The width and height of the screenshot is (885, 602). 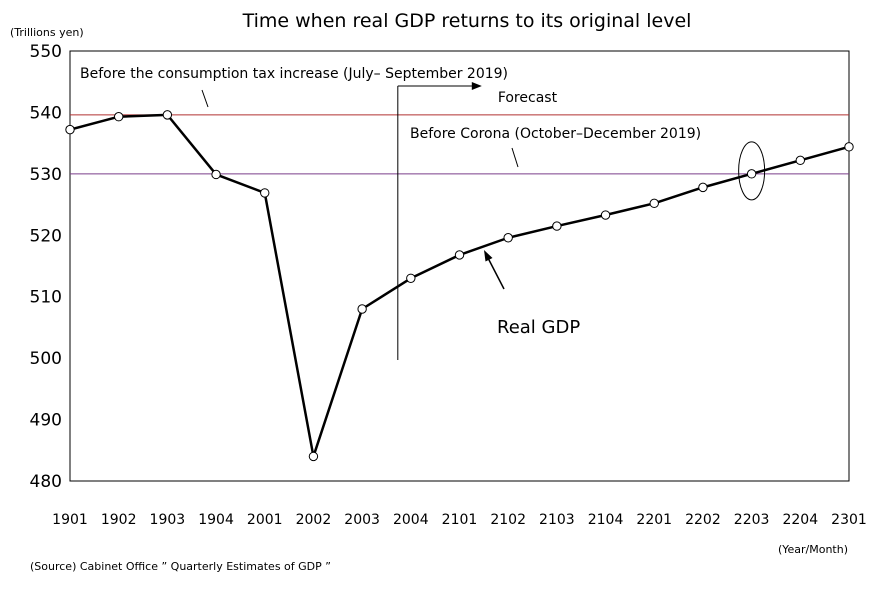 I want to click on x-tick-label: 2204, so click(x=800, y=520).